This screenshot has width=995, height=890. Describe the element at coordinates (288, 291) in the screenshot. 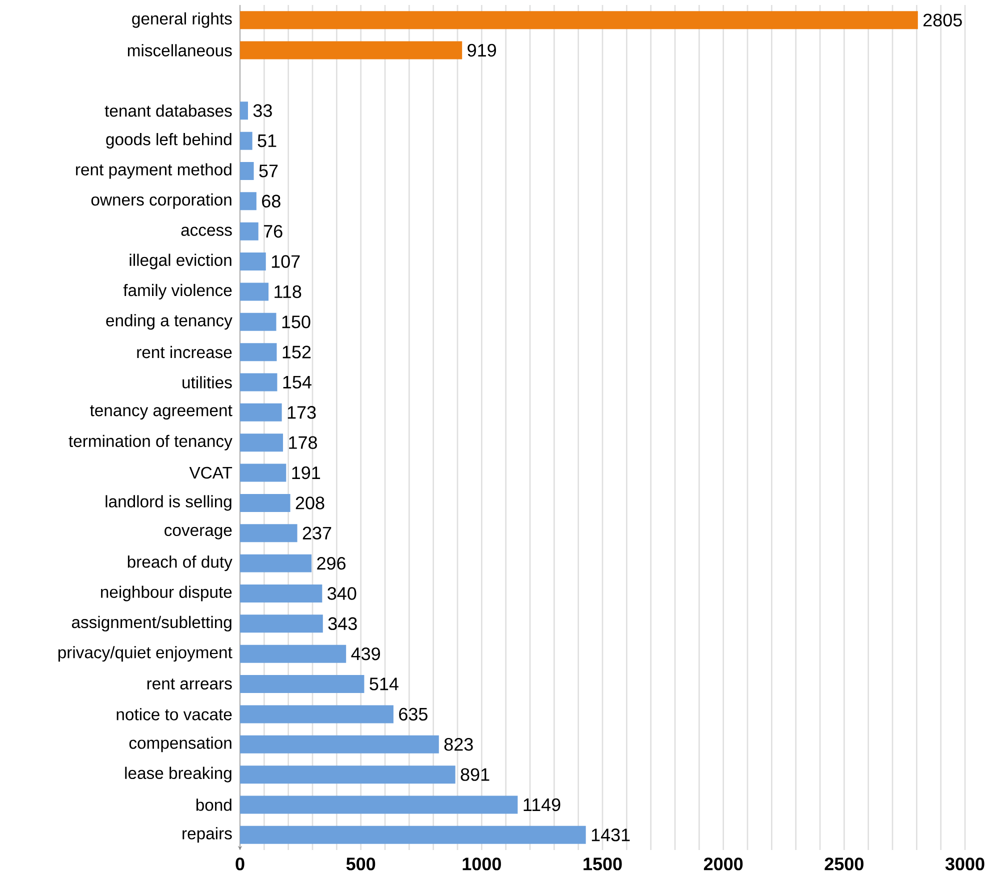

I see `data-label: 118` at that location.